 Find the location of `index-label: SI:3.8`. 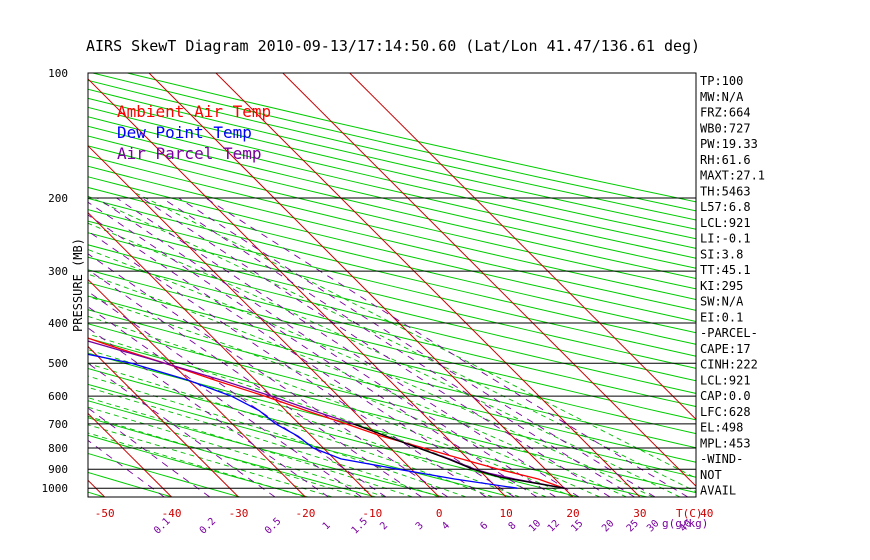

index-label: SI:3.8 is located at coordinates (721, 254).